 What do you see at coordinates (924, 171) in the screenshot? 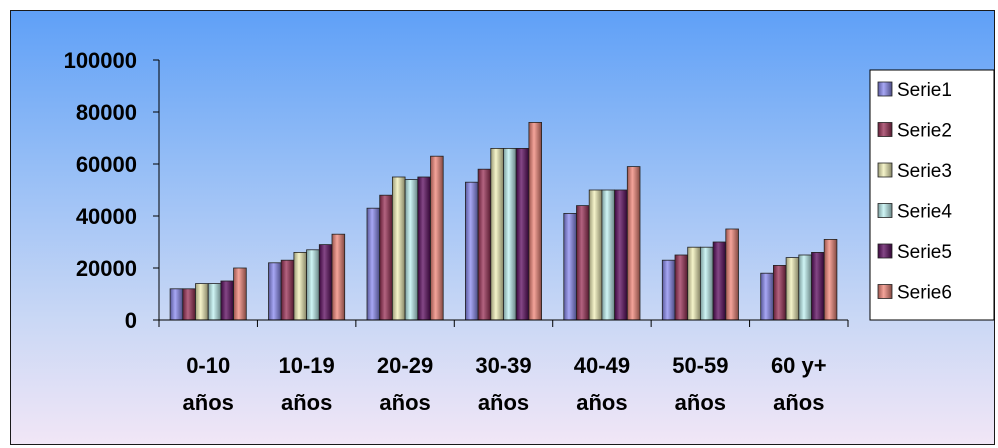
I see `legend-label-serie3: Serie3` at bounding box center [924, 171].